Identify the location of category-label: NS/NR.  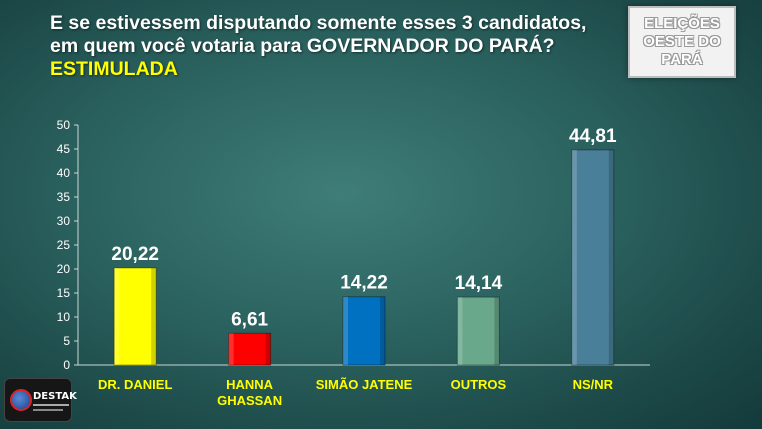
(593, 384).